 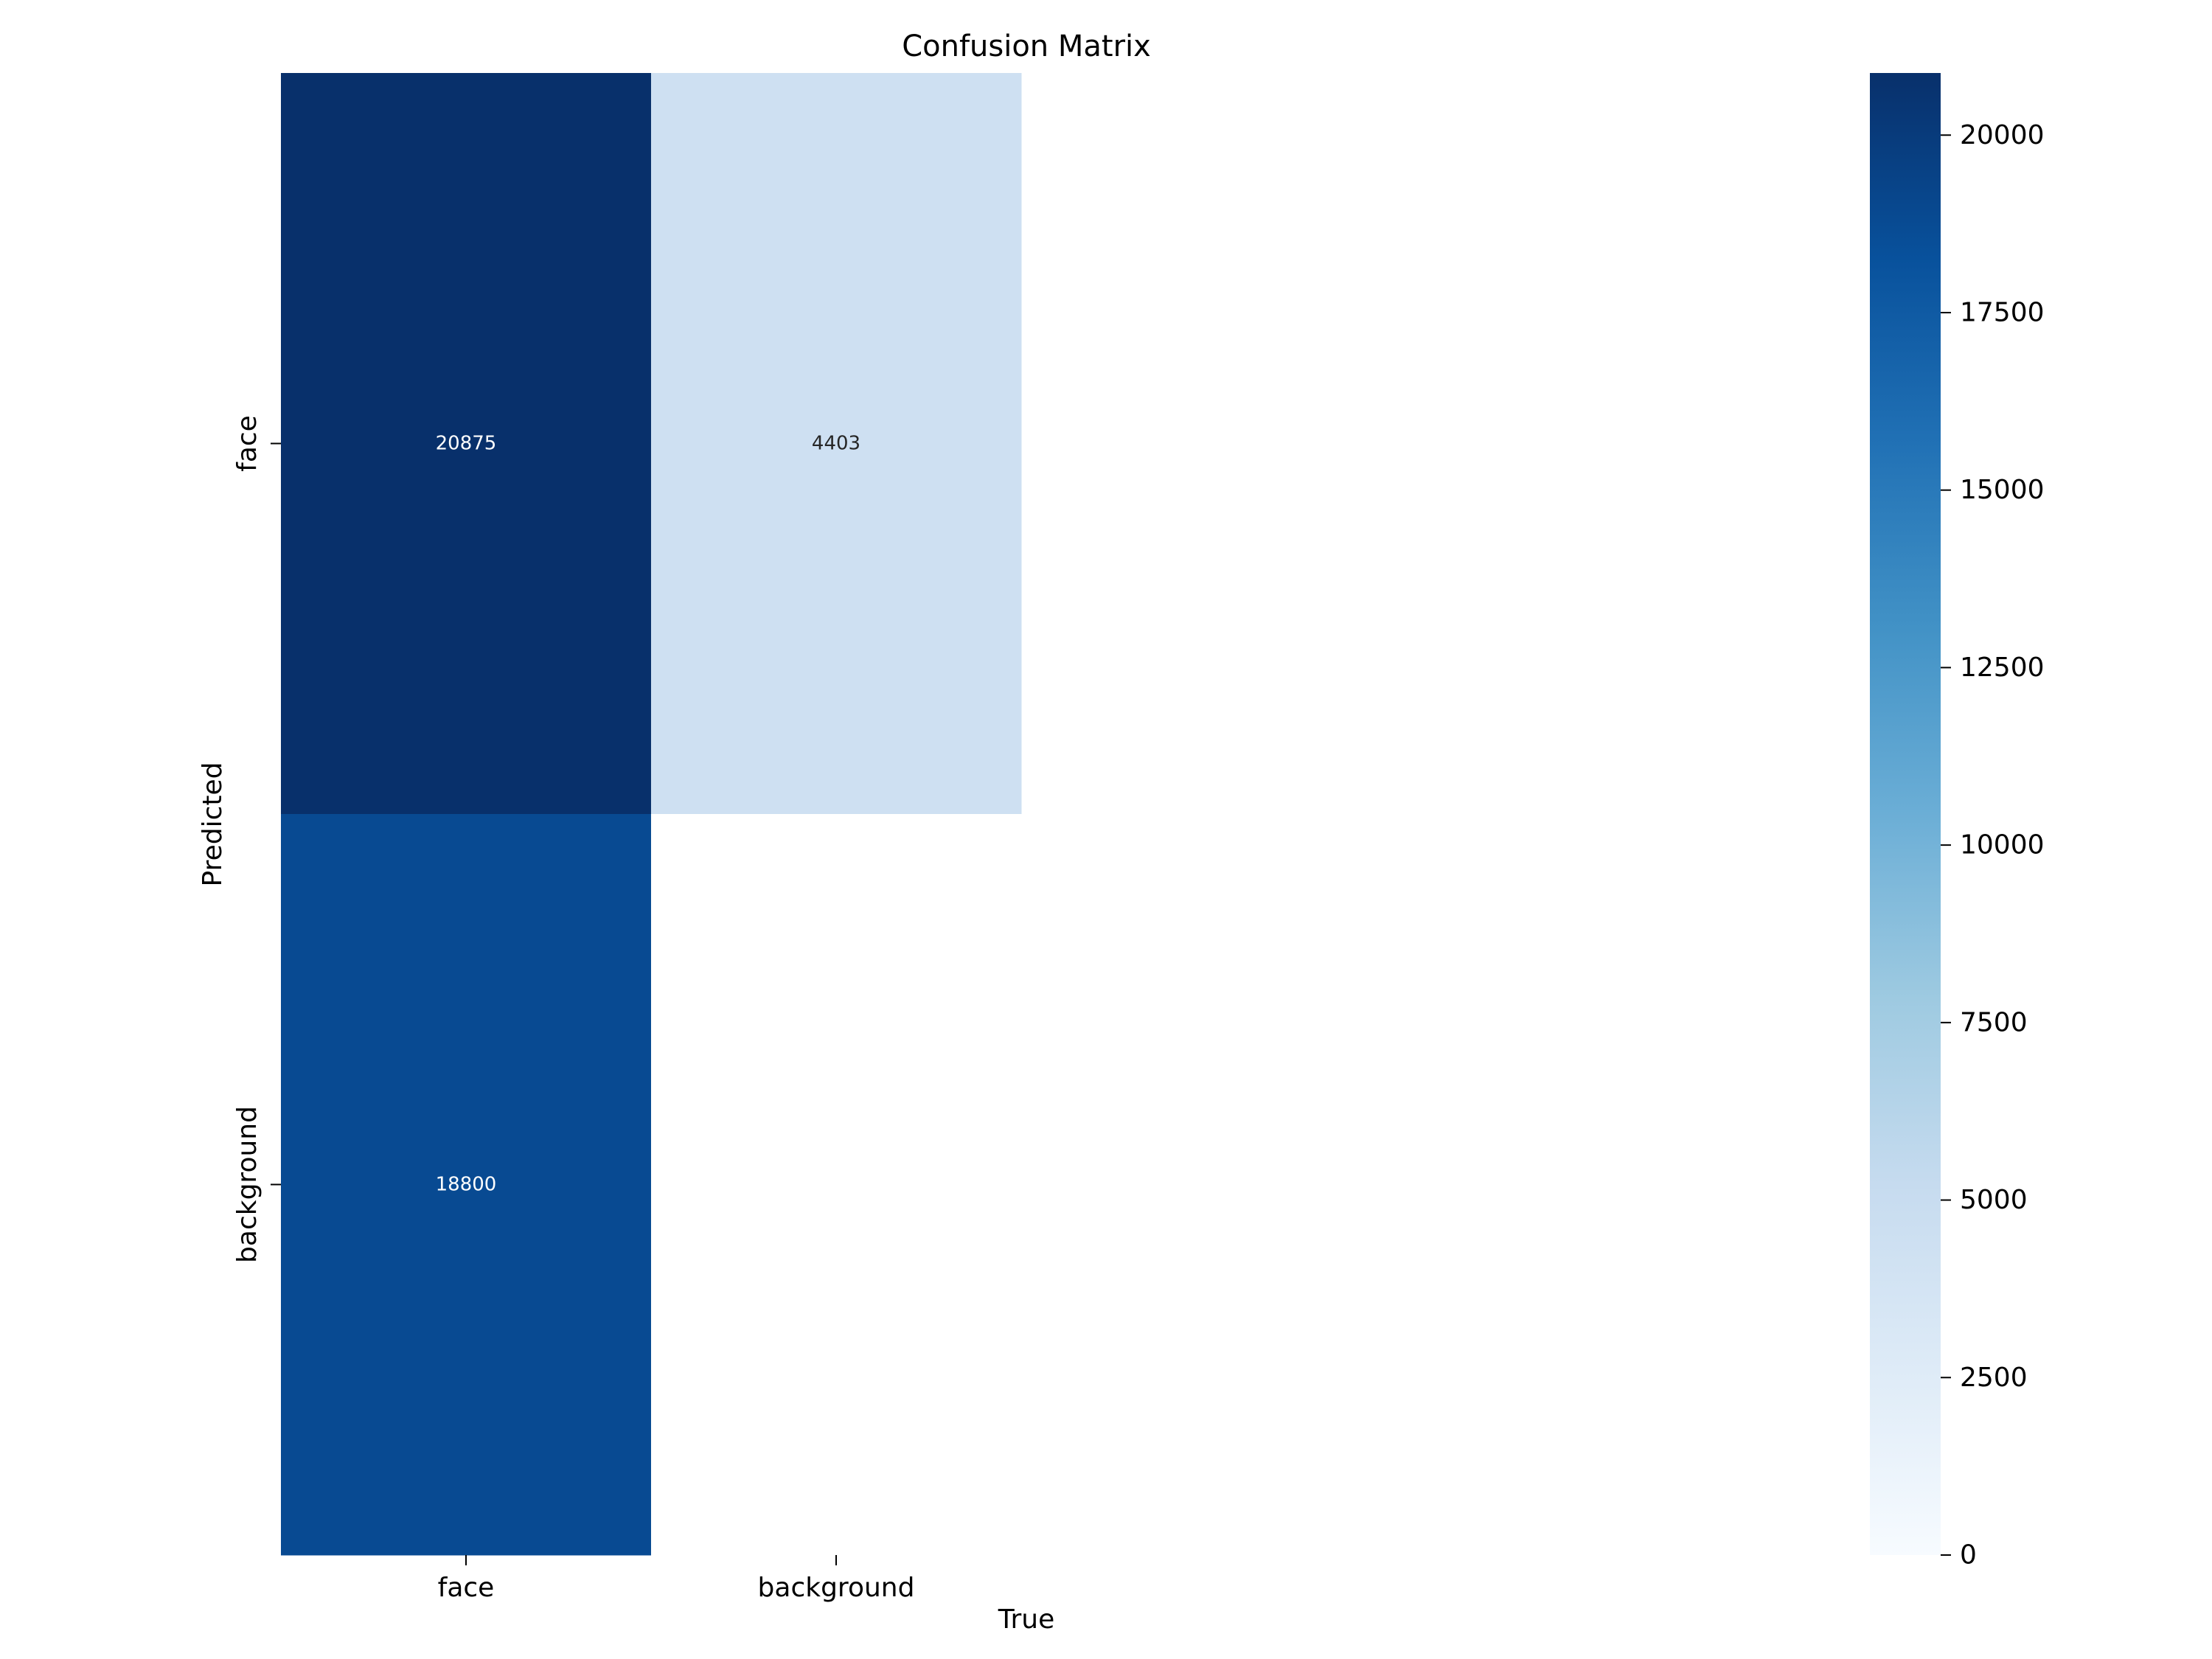 I want to click on x-axis-label: True, so click(x=1026, y=1619).